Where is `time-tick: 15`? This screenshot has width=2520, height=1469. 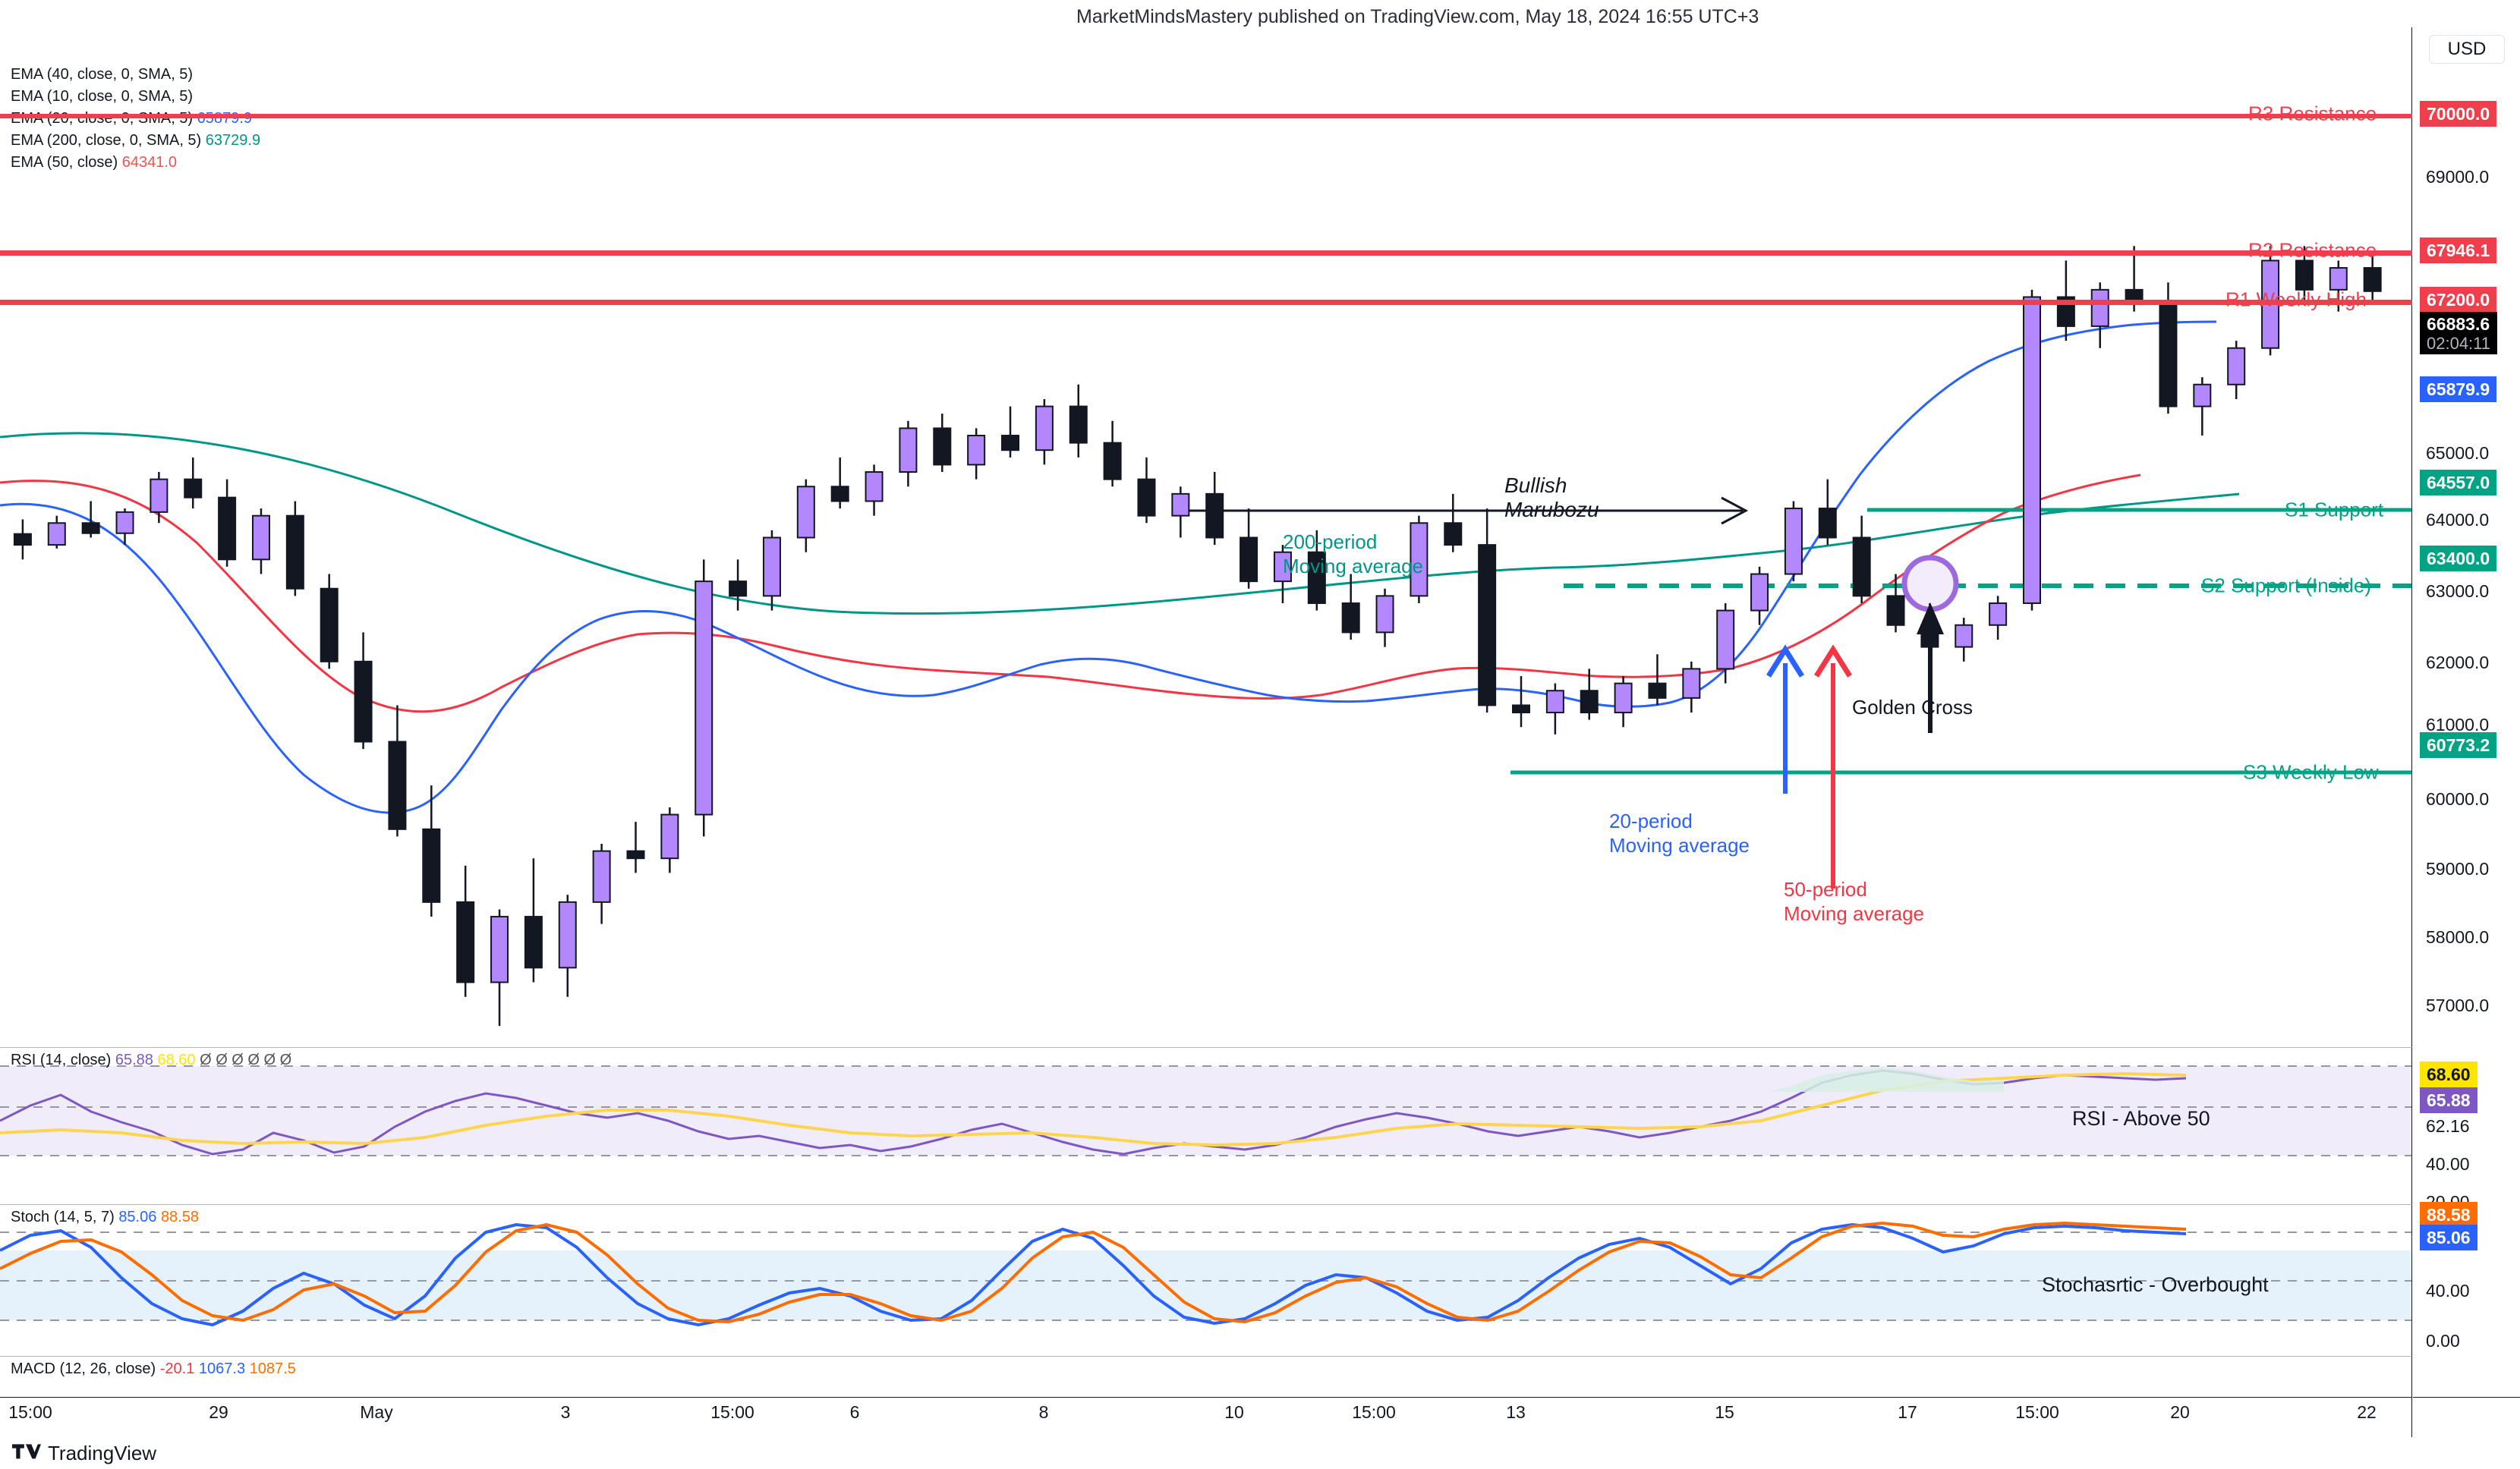
time-tick: 15 is located at coordinates (1724, 1412).